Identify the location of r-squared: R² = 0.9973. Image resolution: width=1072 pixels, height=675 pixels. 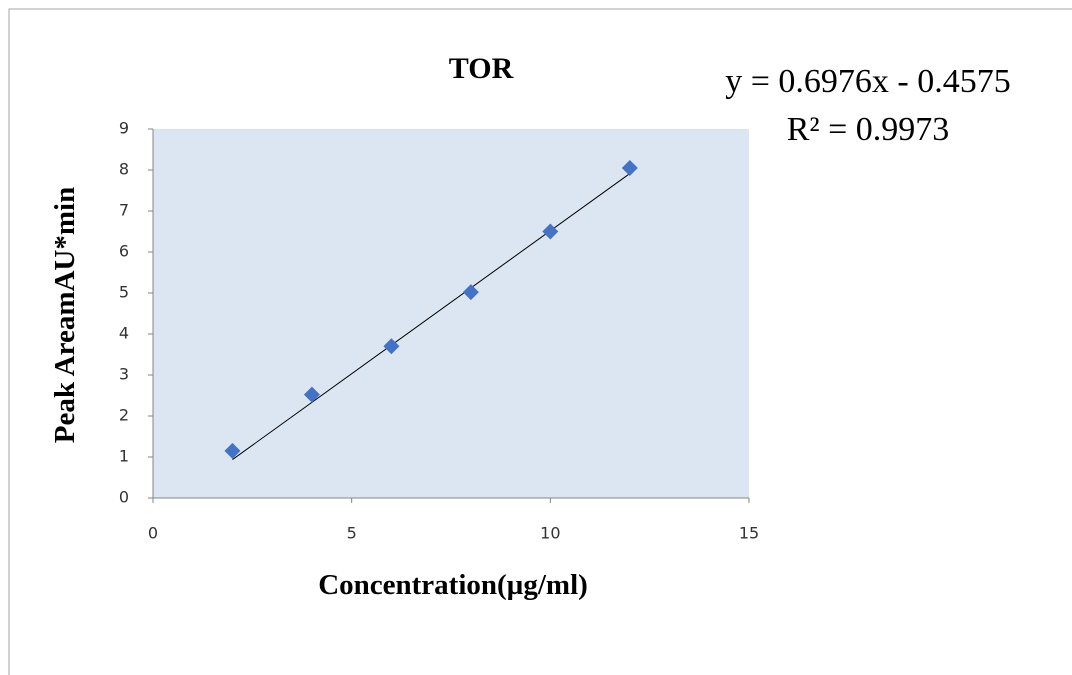
(868, 129).